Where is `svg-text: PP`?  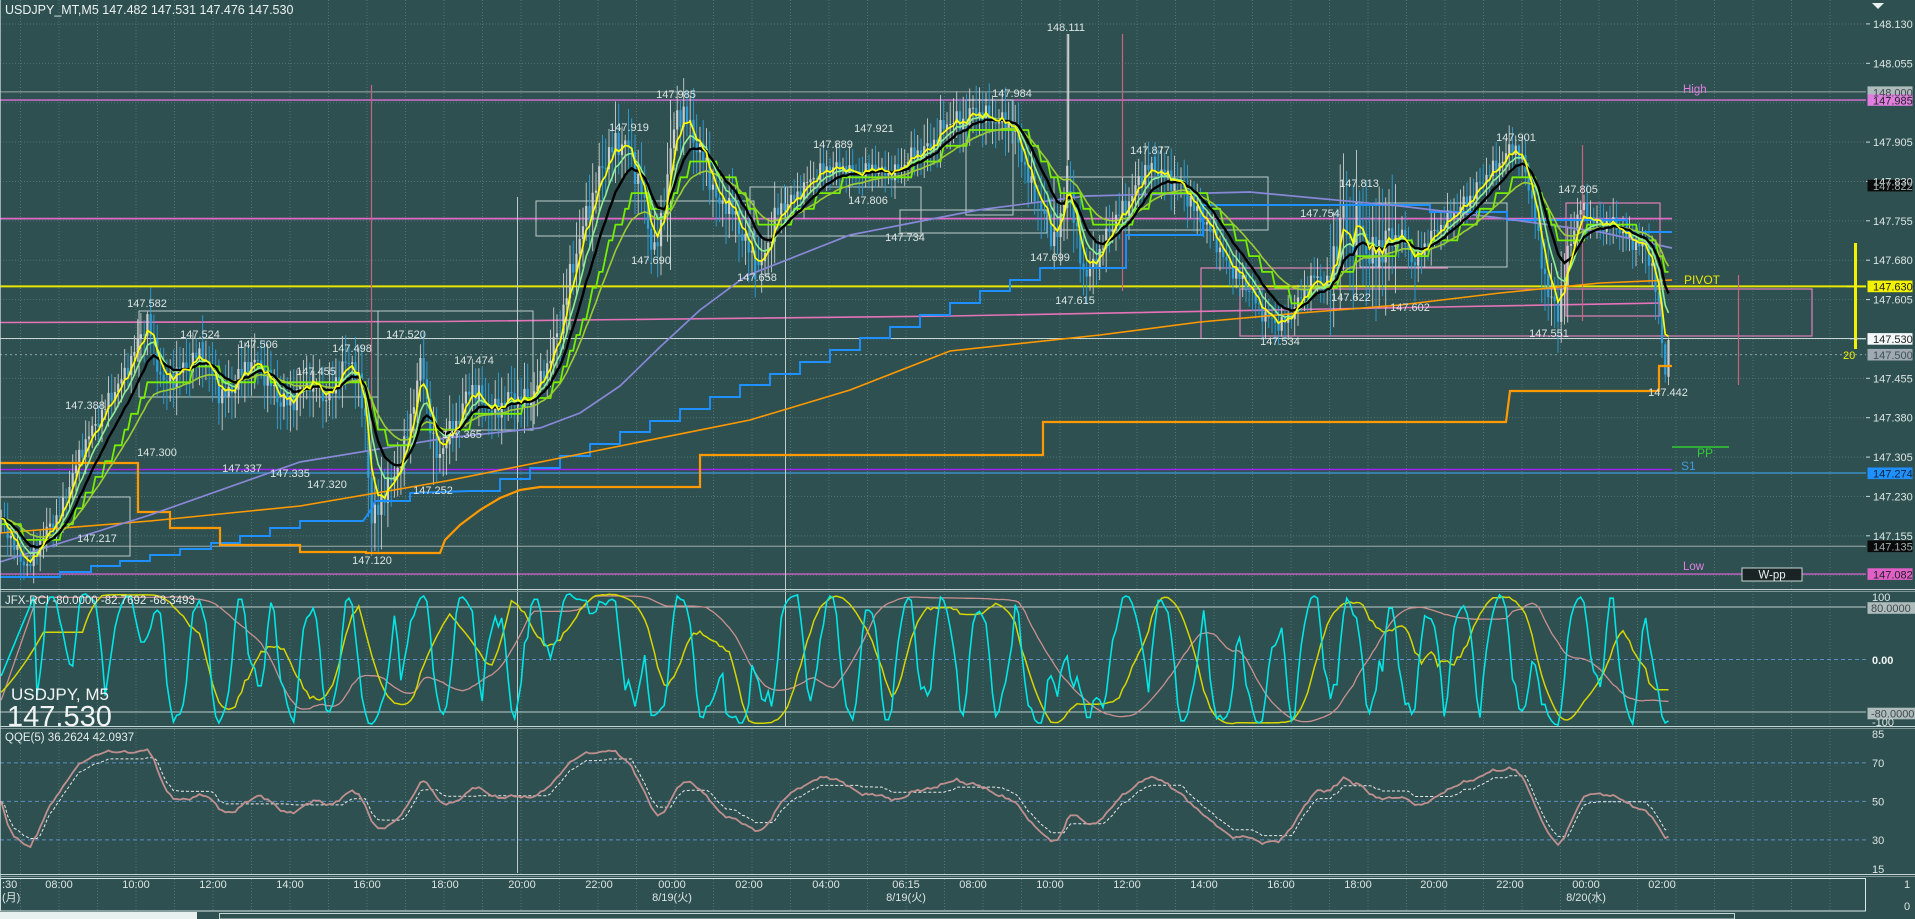
svg-text: PP is located at coordinates (1705, 453).